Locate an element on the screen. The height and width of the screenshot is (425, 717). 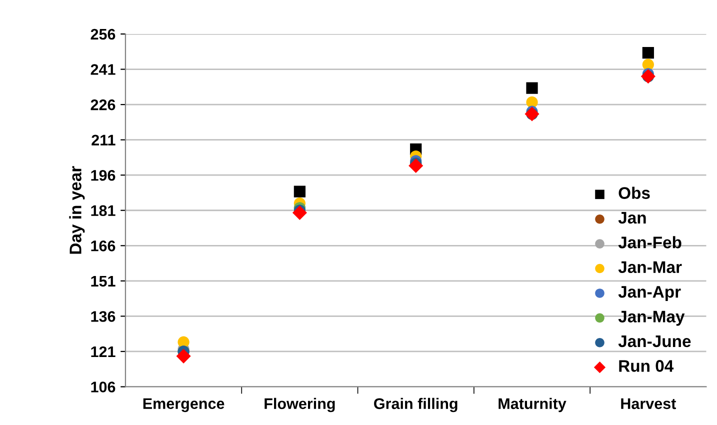
y-tick-label: 241 is located at coordinates (103, 69).